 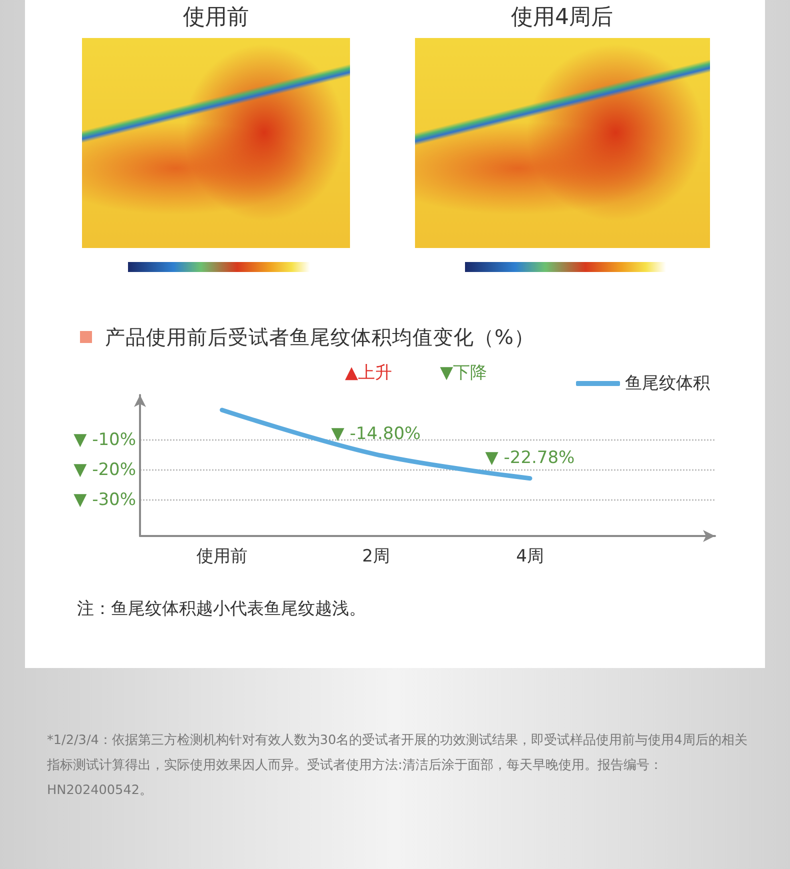 What do you see at coordinates (376, 434) in the screenshot?
I see `data-label: ▼ -14.80%` at bounding box center [376, 434].